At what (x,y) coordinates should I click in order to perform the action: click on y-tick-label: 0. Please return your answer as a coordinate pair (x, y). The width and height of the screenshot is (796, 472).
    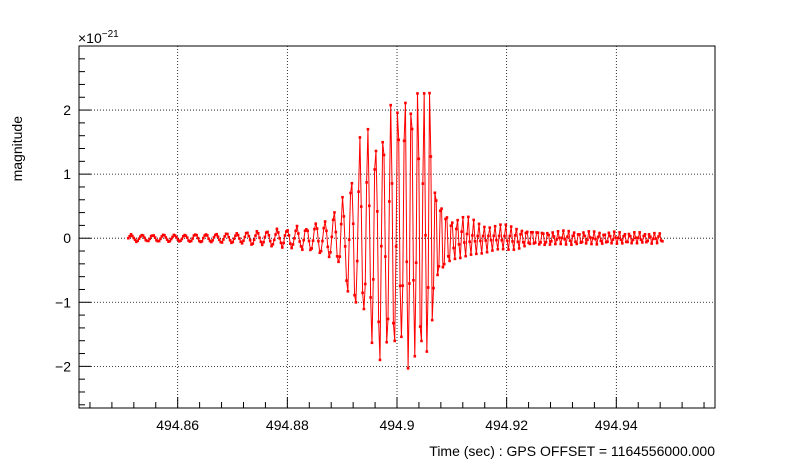
    Looking at the image, I should click on (67, 238).